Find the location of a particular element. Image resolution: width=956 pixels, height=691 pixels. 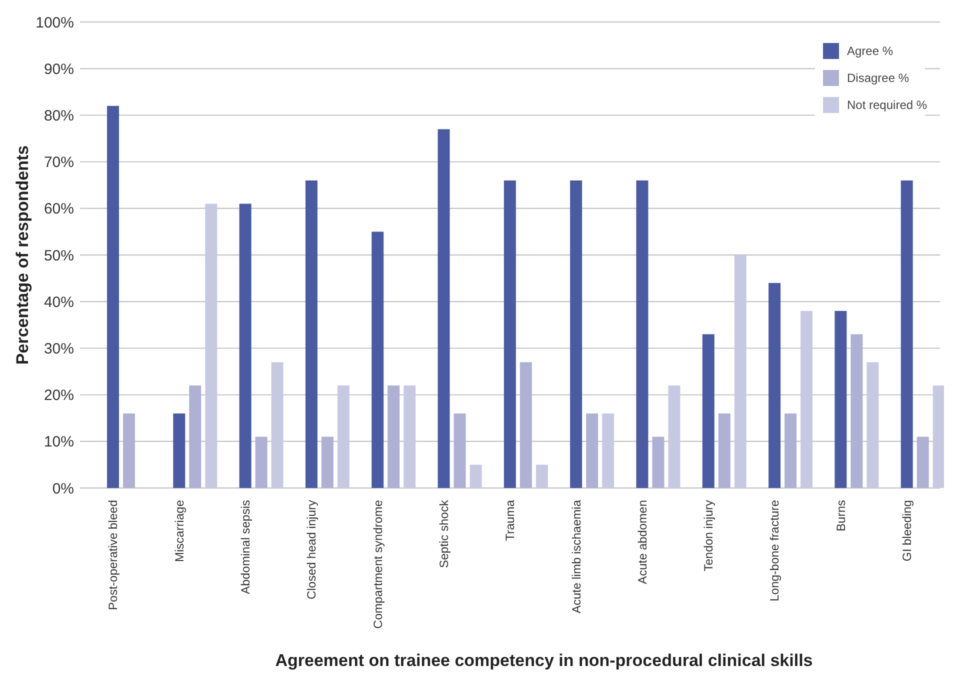

x-tick-label: Miscarriage is located at coordinates (179, 531).